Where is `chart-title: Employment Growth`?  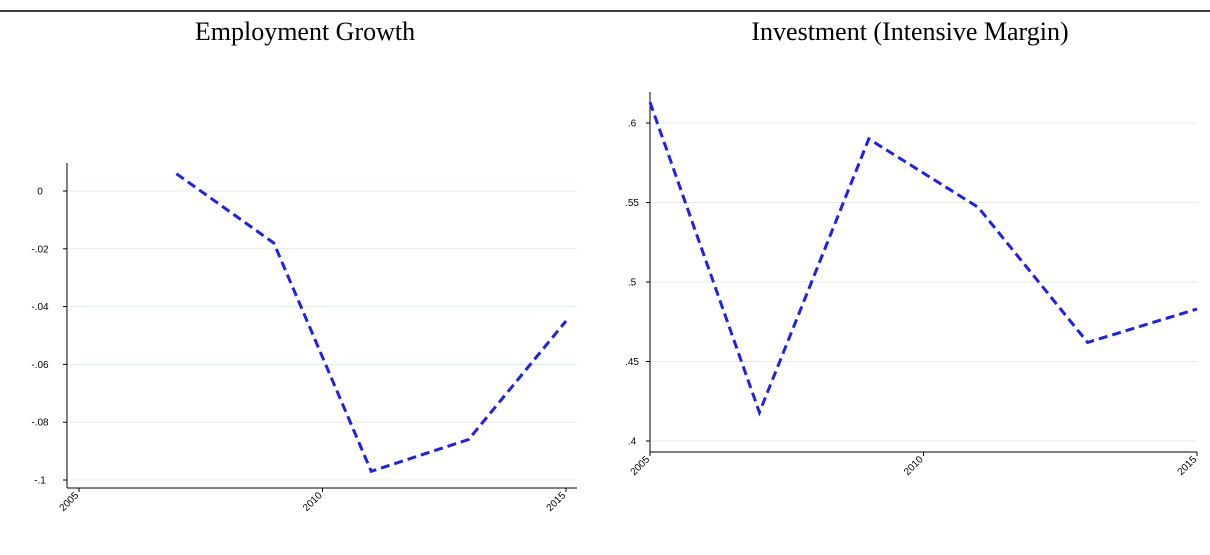 chart-title: Employment Growth is located at coordinates (305, 31).